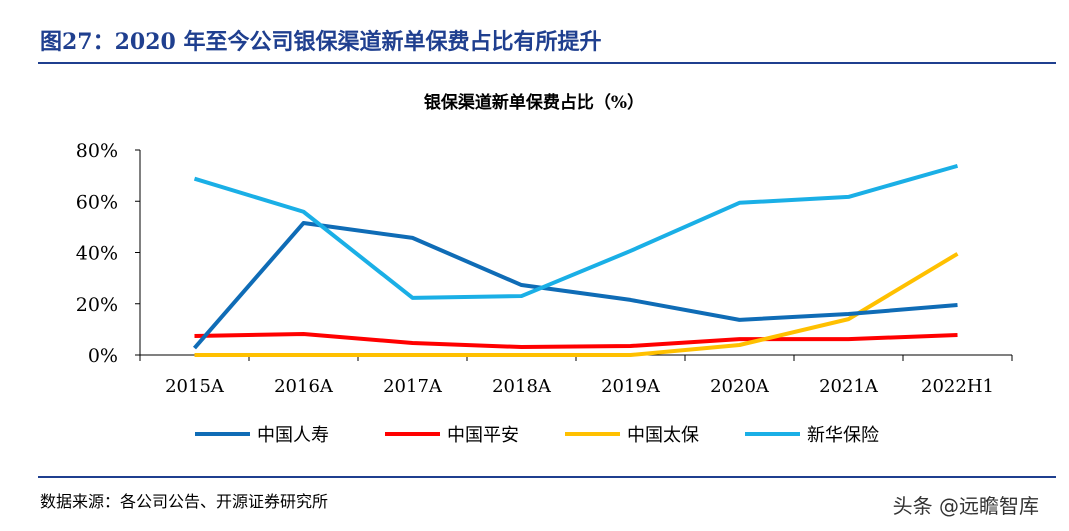 This screenshot has width=1069, height=531. I want to click on y-tick-label: 20%, so click(97, 305).